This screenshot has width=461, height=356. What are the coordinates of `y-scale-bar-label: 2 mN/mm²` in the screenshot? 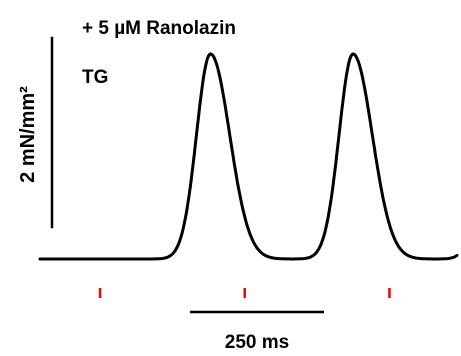 It's located at (28, 134).